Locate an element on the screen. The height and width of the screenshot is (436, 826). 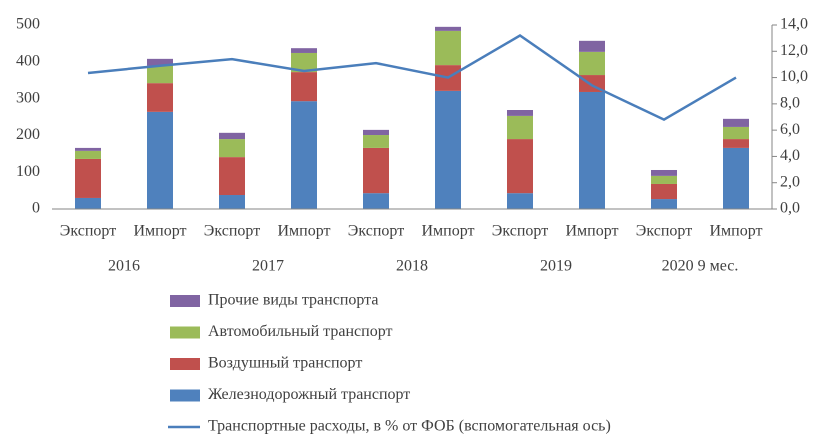
legend-label: Железнодорожный транспорт is located at coordinates (309, 394).